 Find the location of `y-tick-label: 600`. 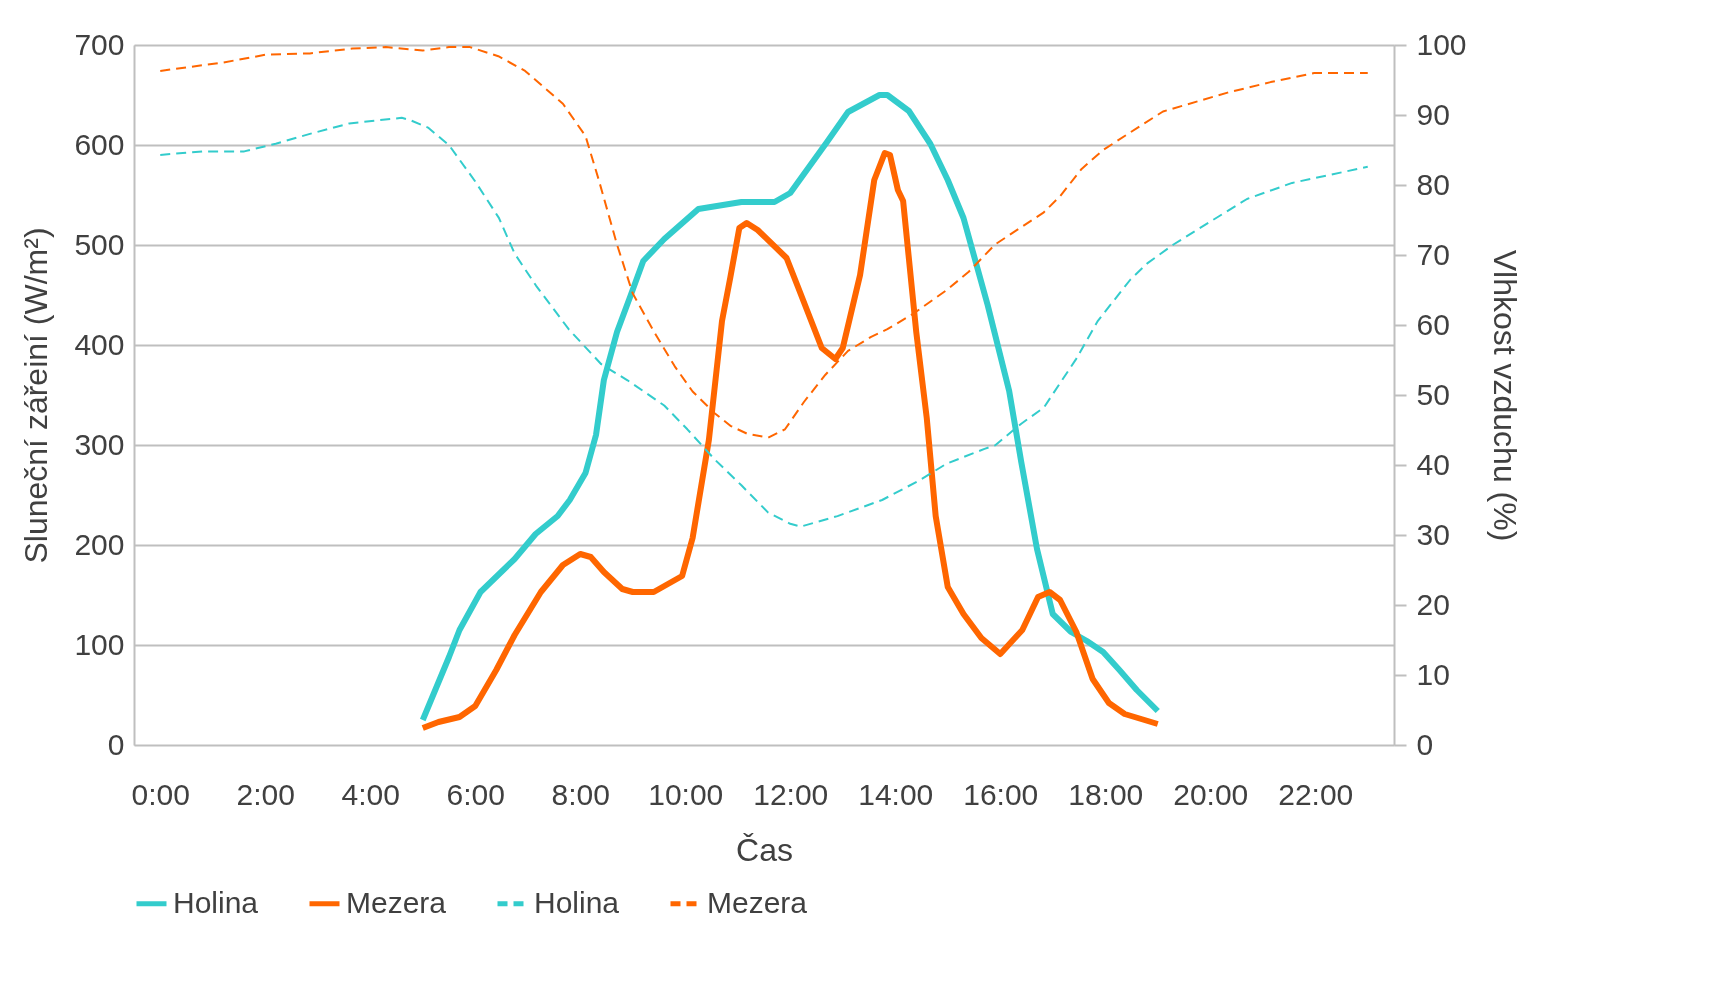

y-tick-label: 600 is located at coordinates (99, 144).